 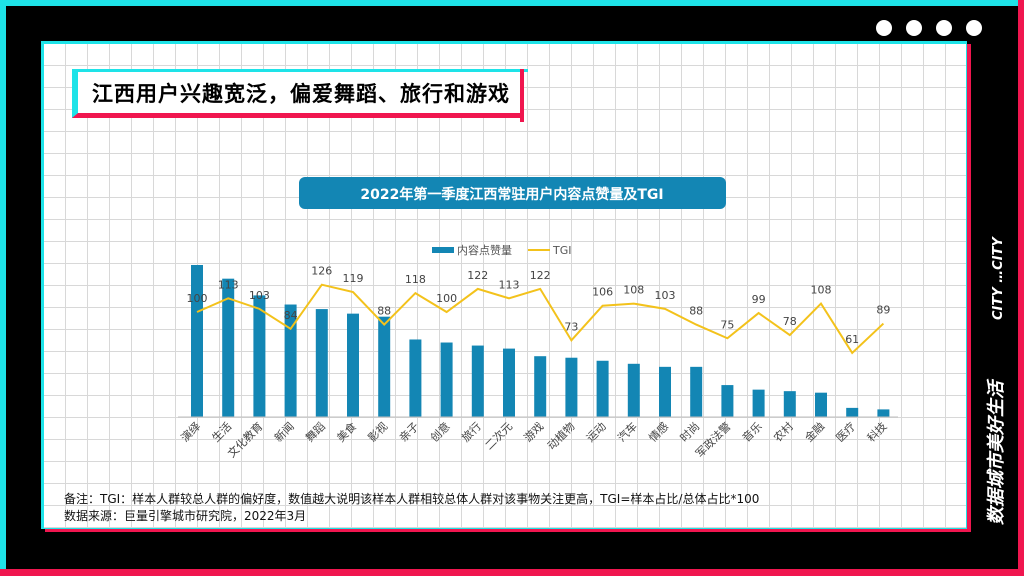 What do you see at coordinates (571, 387) in the screenshot?
I see `bar-动植物` at bounding box center [571, 387].